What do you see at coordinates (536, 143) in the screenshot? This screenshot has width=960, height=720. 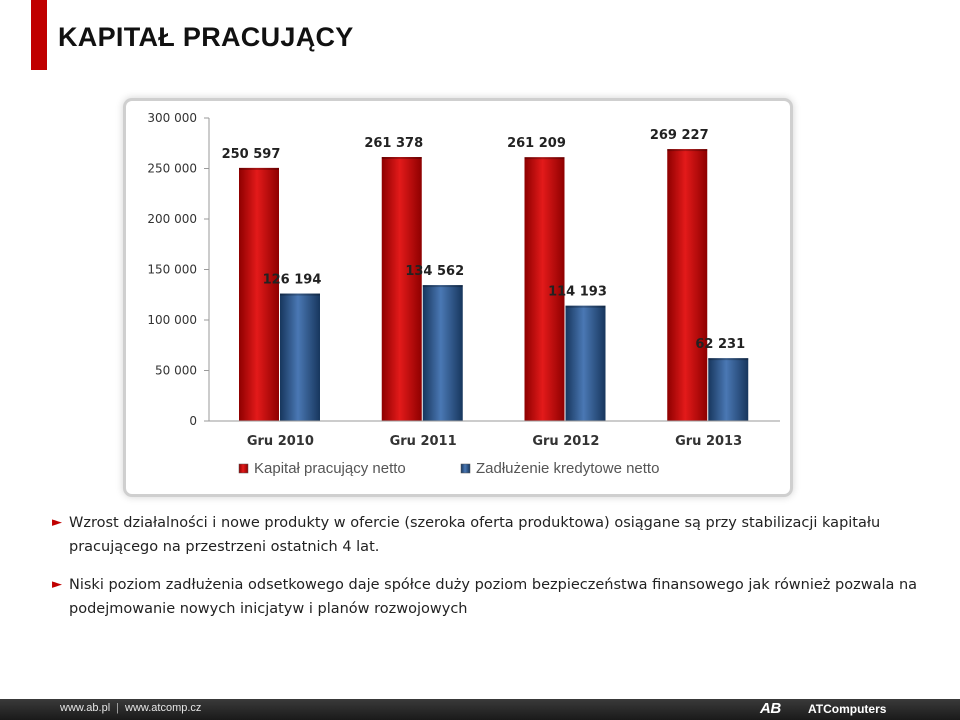 I see `bar-value-label: 261 209` at bounding box center [536, 143].